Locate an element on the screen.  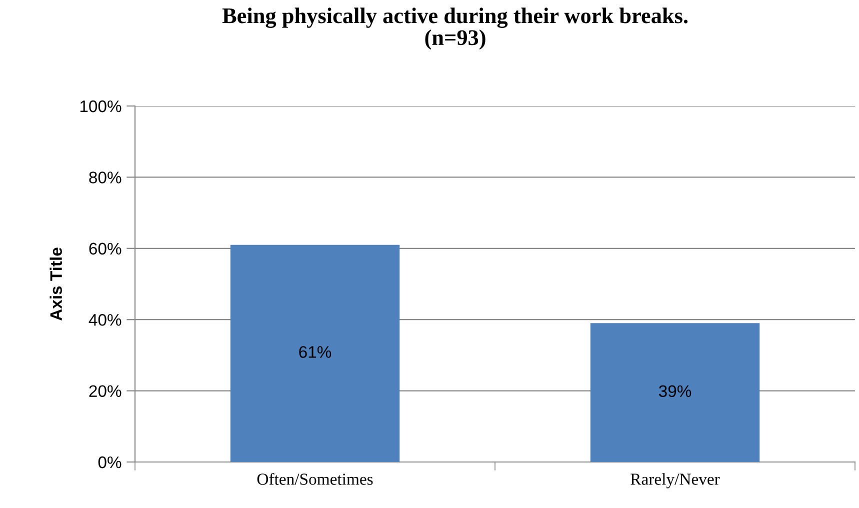
data-label: 39% is located at coordinates (675, 391).